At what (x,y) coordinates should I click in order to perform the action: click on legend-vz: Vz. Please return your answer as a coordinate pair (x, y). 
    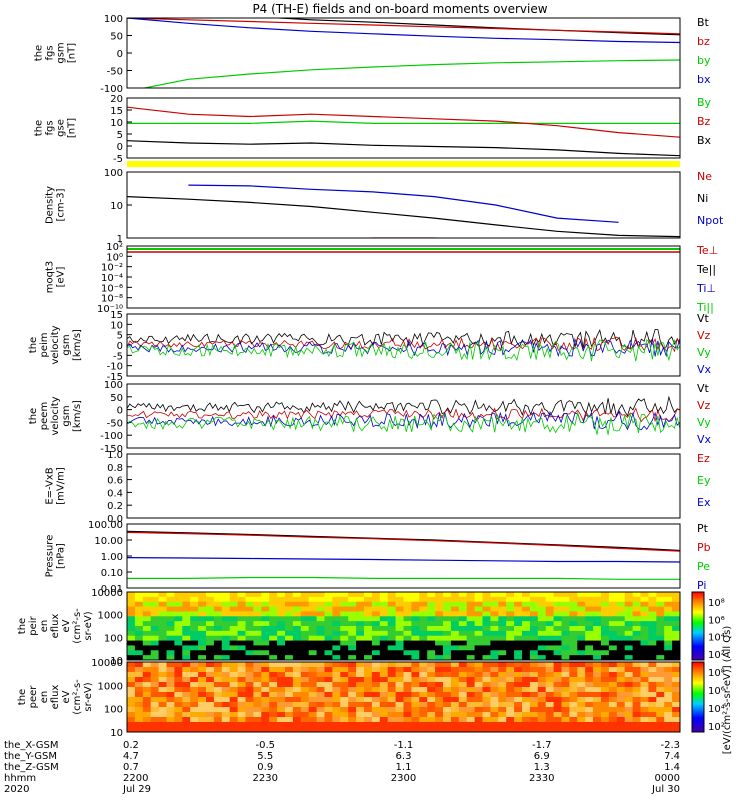
    Looking at the image, I should click on (704, 335).